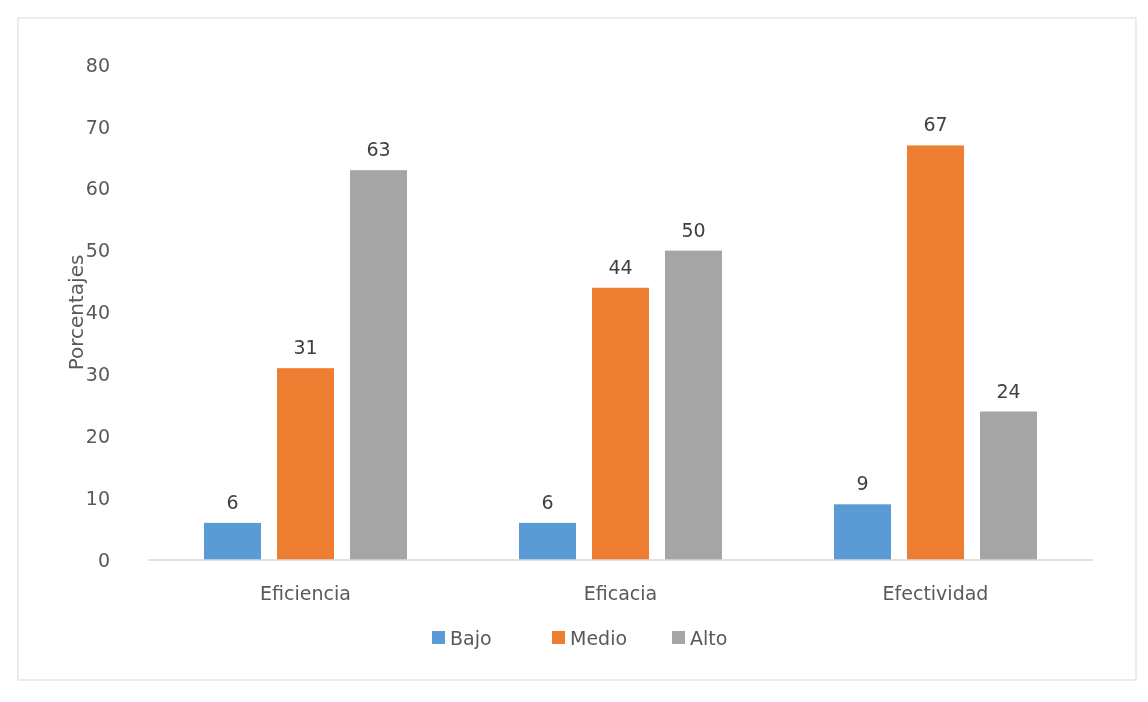 Image resolution: width=1148 pixels, height=702 pixels. I want to click on y-axis-title: Porcentajes, so click(76, 312).